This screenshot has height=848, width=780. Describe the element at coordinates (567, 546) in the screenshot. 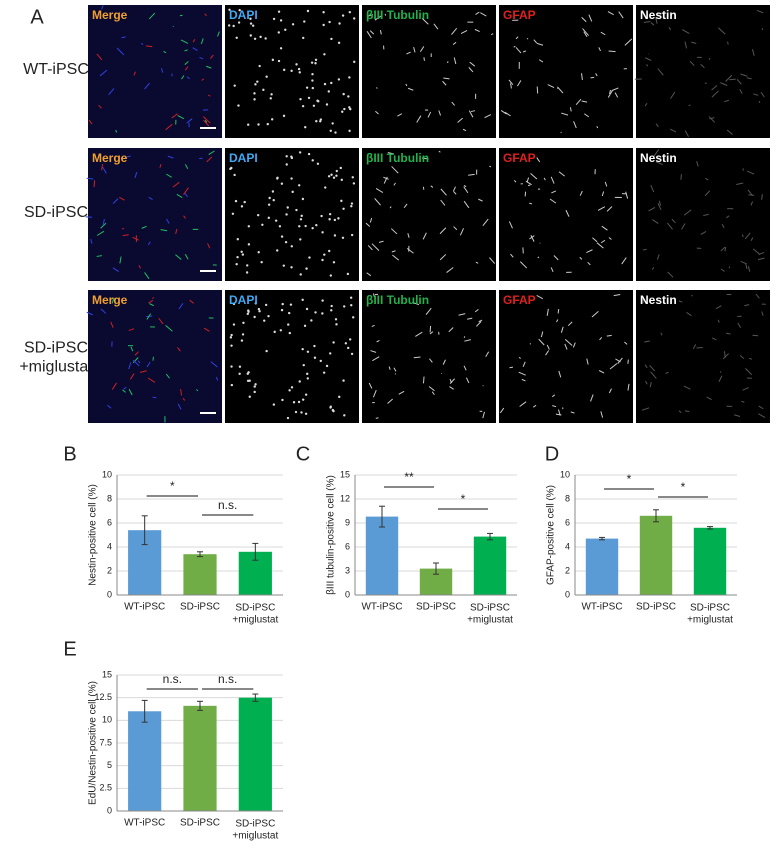

I see `y-tick-label: 4` at that location.